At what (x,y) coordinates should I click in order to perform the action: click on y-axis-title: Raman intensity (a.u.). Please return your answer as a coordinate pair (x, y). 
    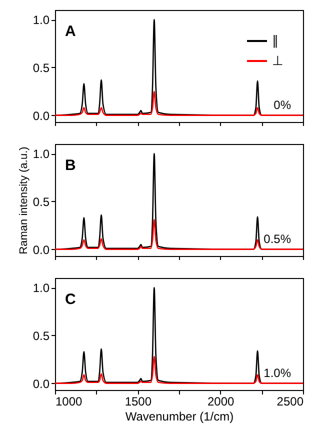
    Looking at the image, I should click on (24, 200).